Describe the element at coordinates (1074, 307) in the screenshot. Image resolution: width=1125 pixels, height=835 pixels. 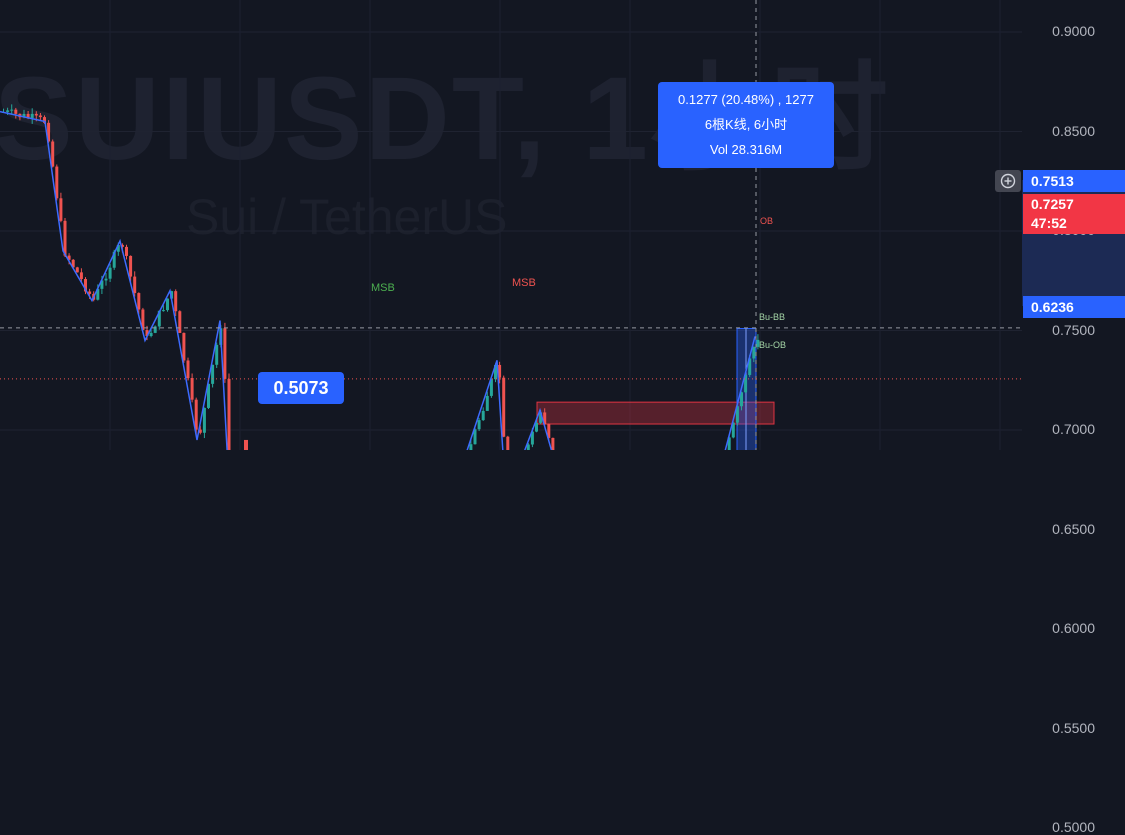
I see `price-tag-range-bottom: 0.6236` at that location.